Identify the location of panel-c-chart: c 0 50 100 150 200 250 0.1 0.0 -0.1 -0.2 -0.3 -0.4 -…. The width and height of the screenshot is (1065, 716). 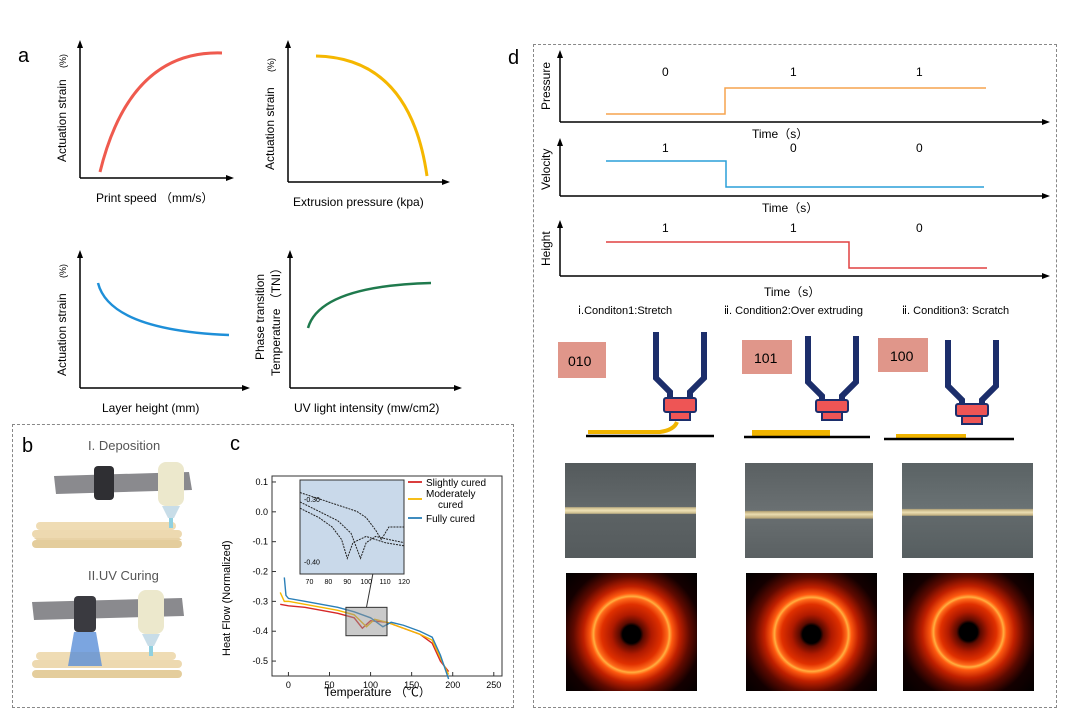
(362, 566).